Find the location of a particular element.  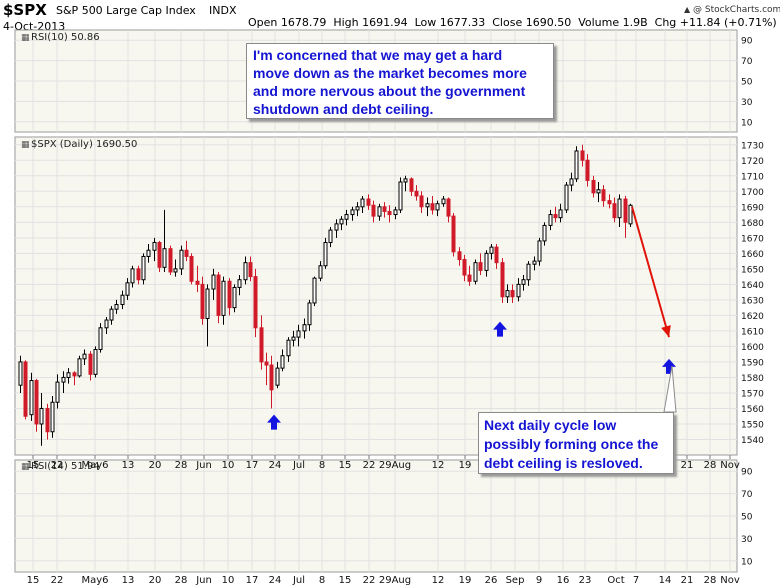

credit-text: @ StockCharts.com is located at coordinates (736, 10).